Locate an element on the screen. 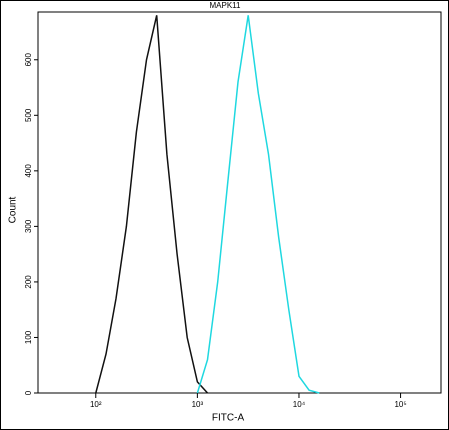 The image size is (449, 430). y-axis-label: Count is located at coordinates (13, 209).